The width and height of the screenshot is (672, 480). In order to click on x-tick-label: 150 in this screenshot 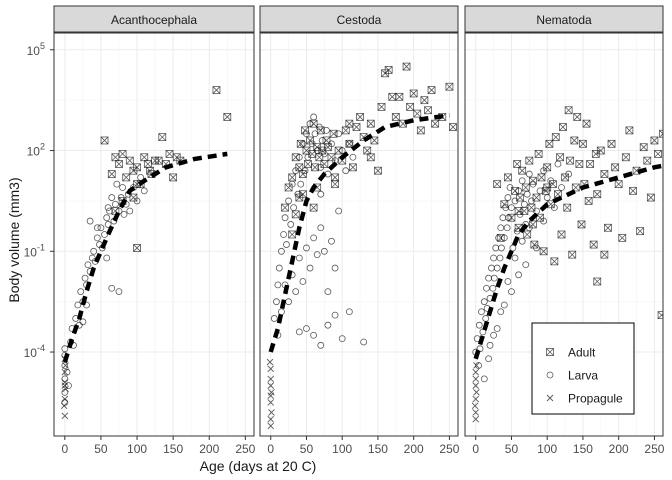, I will do `click(173, 449)`.